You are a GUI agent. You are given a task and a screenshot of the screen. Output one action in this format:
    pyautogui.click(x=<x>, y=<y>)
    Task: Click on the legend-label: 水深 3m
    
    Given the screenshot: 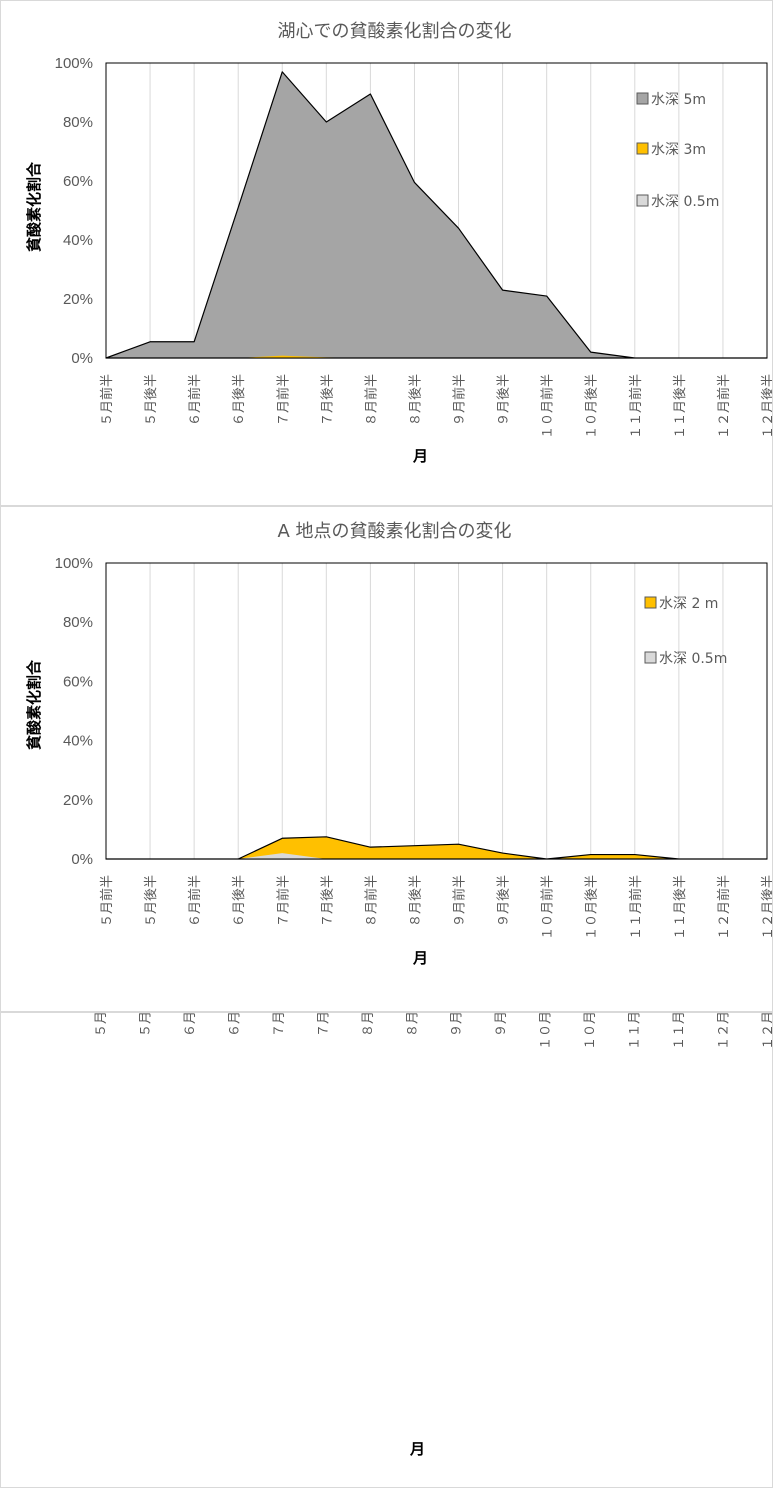 What is the action you would take?
    pyautogui.click(x=678, y=150)
    